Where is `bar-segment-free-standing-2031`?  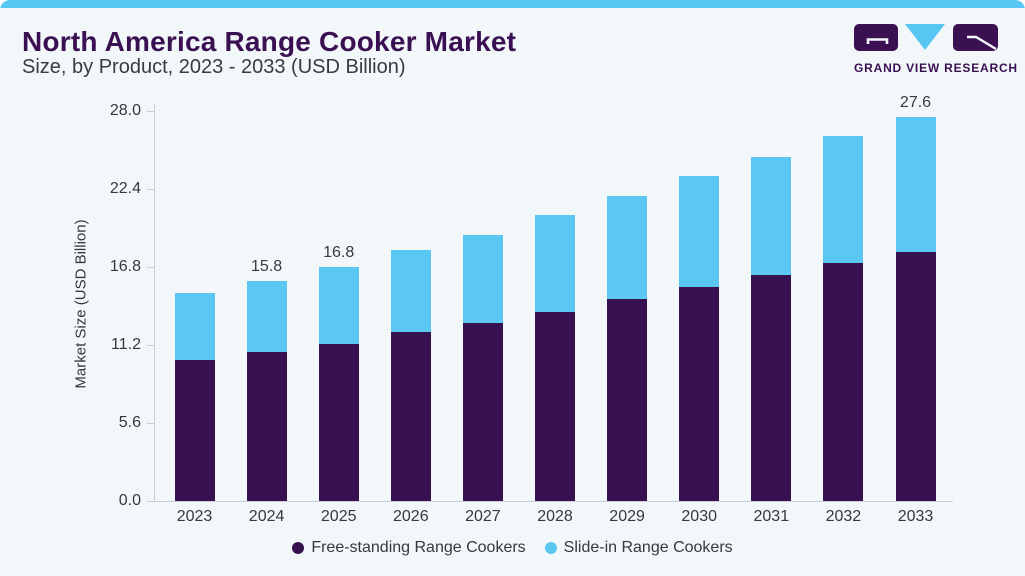
bar-segment-free-standing-2031 is located at coordinates (771, 388).